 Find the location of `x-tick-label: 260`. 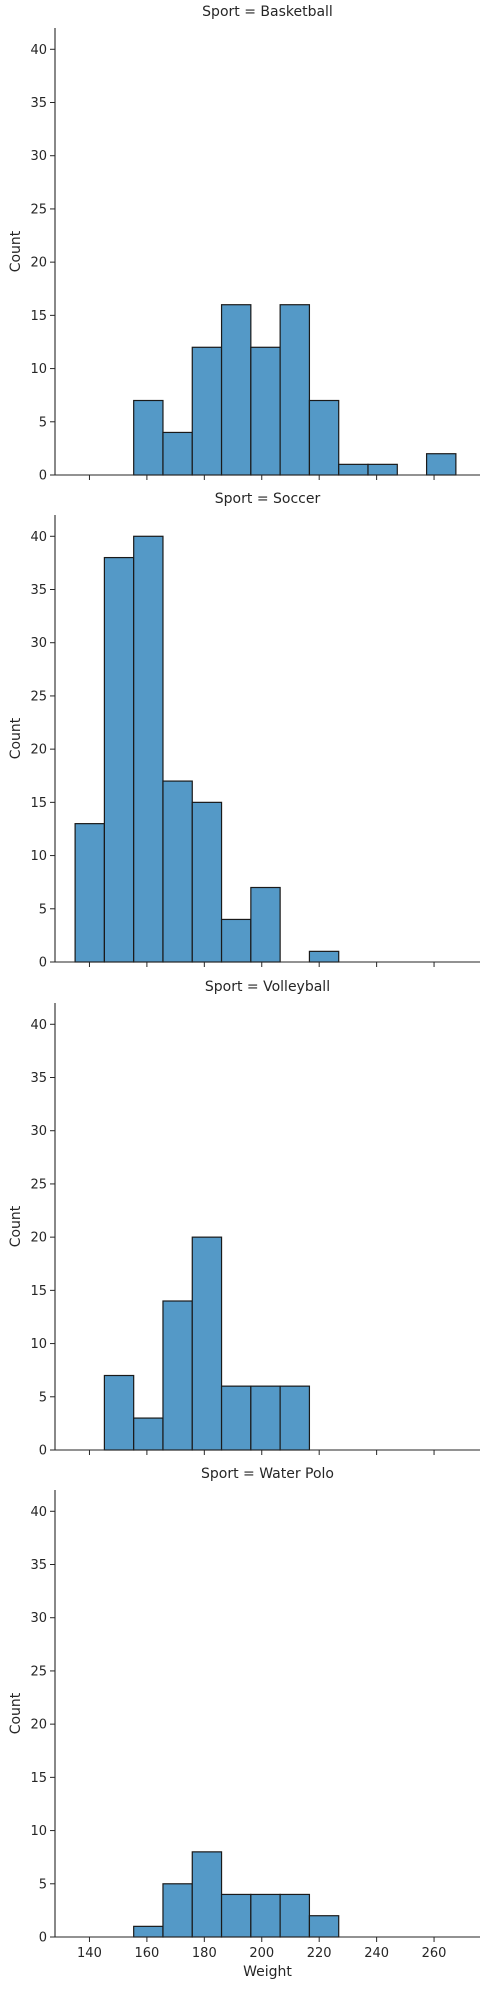

x-tick-label: 260 is located at coordinates (434, 1953).